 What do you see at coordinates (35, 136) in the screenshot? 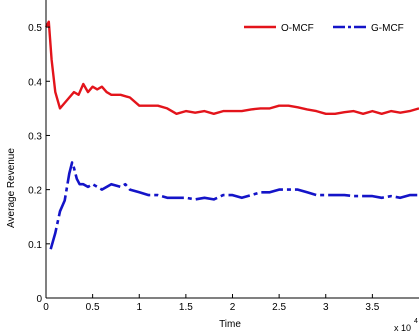
I see `y-tick-label: 0.3` at bounding box center [35, 136].